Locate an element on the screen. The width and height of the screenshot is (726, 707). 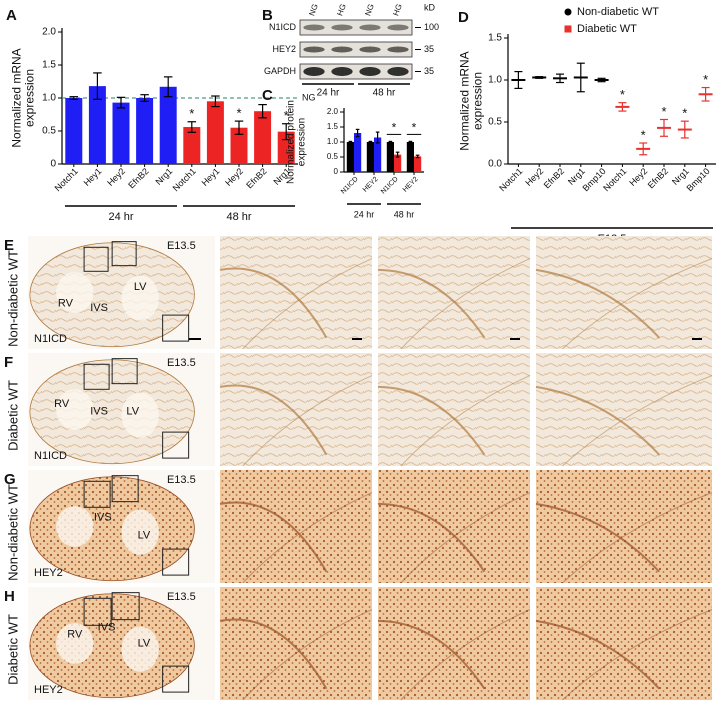
panel-label: D is located at coordinates (463, 17).